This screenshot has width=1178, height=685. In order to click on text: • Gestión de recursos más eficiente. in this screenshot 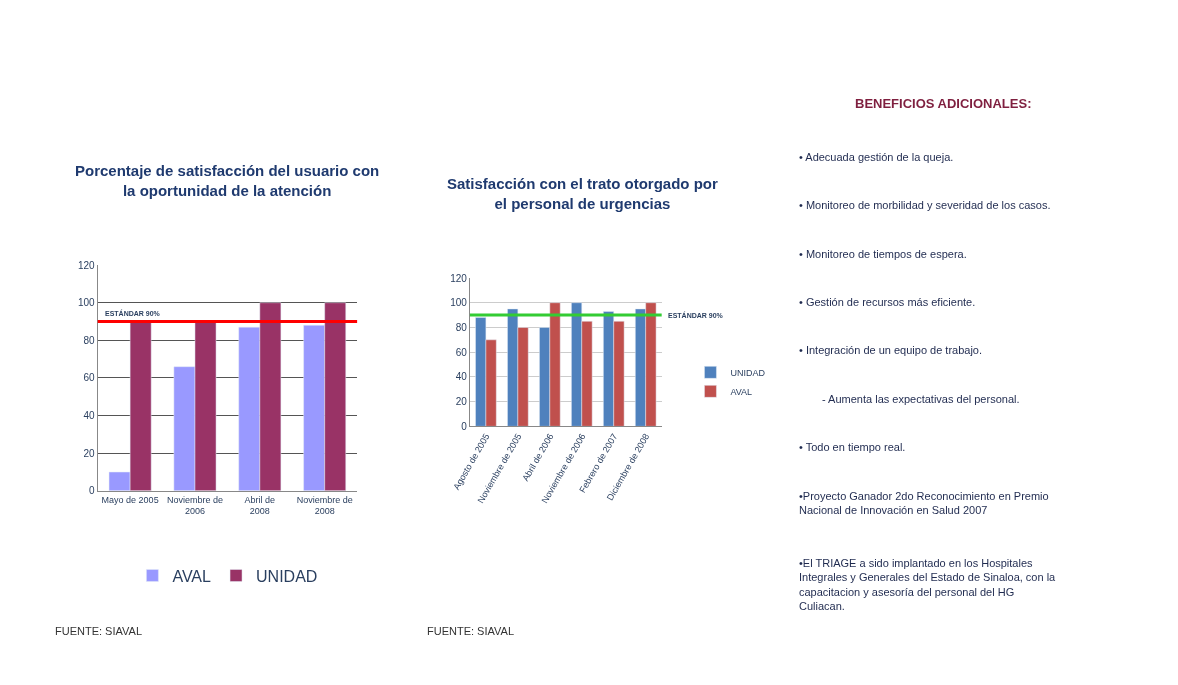, I will do `click(887, 302)`.